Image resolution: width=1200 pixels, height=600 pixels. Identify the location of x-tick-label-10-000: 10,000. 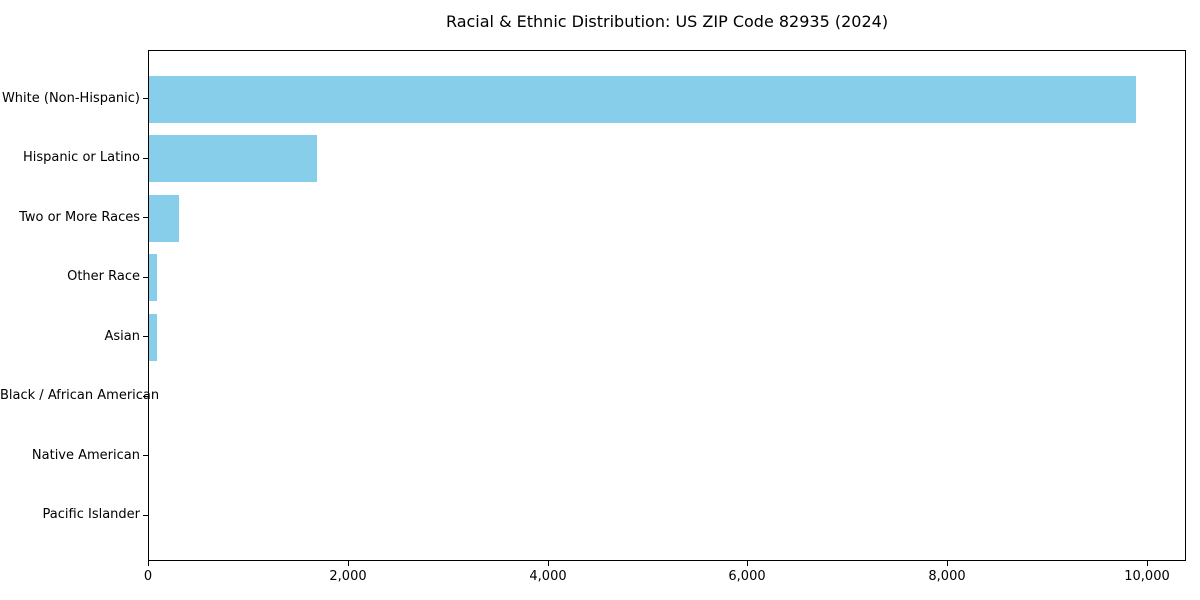
(1147, 576).